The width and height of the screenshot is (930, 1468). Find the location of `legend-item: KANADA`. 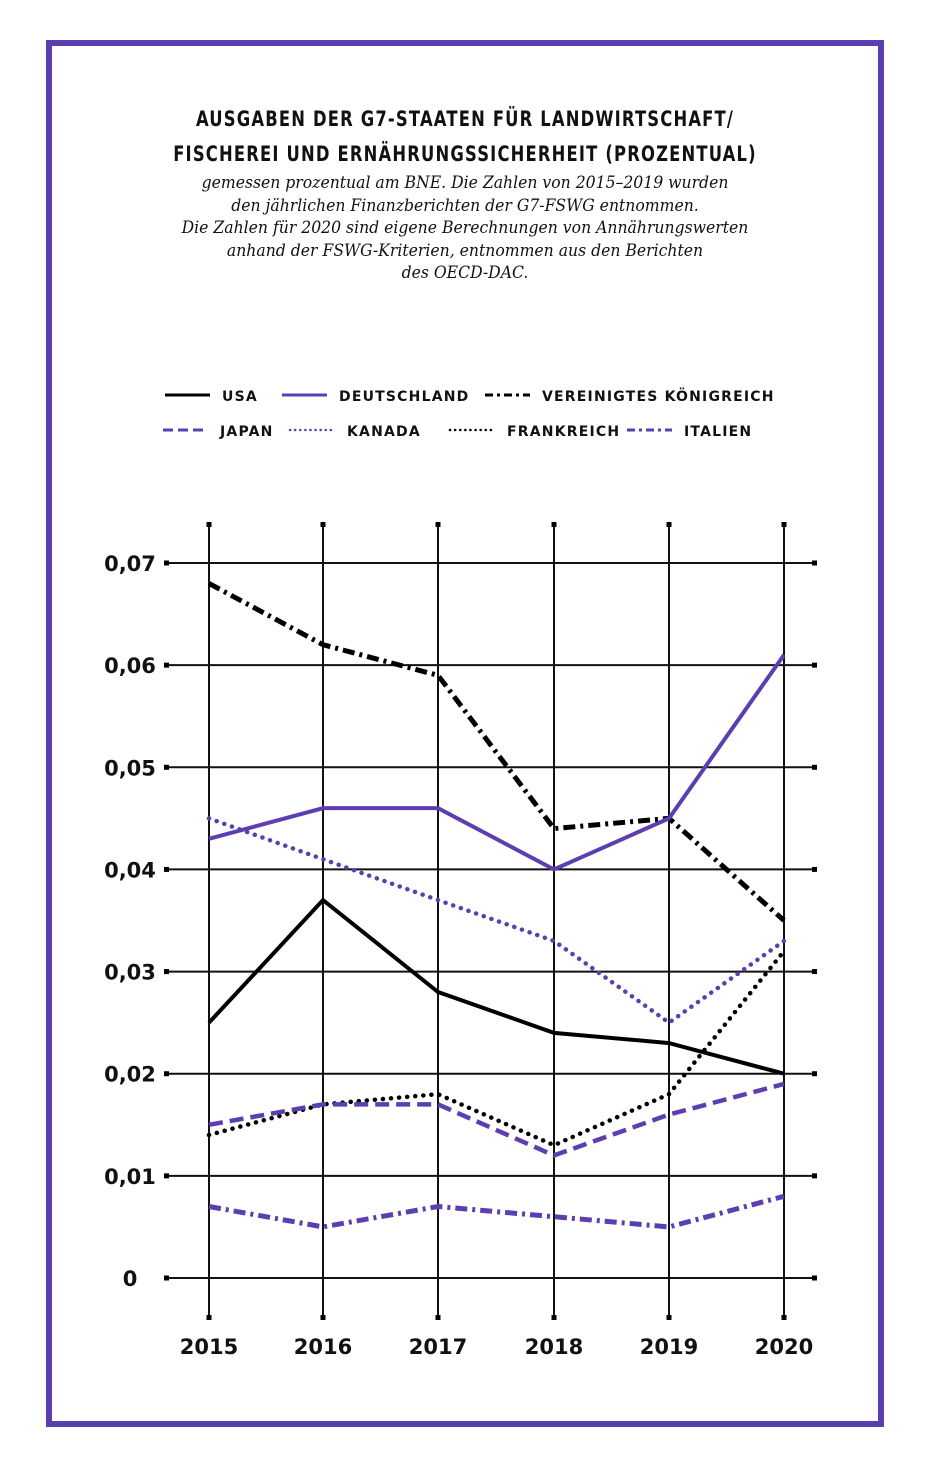

legend-item: KANADA is located at coordinates (354, 432).